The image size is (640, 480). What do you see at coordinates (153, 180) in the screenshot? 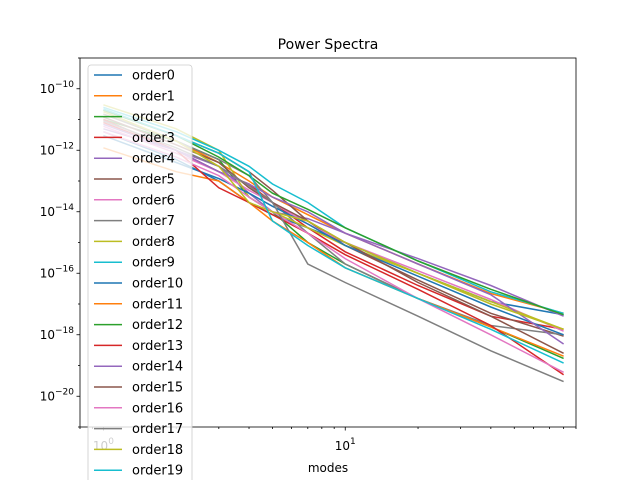
I see `legend-label: order5` at bounding box center [153, 180].